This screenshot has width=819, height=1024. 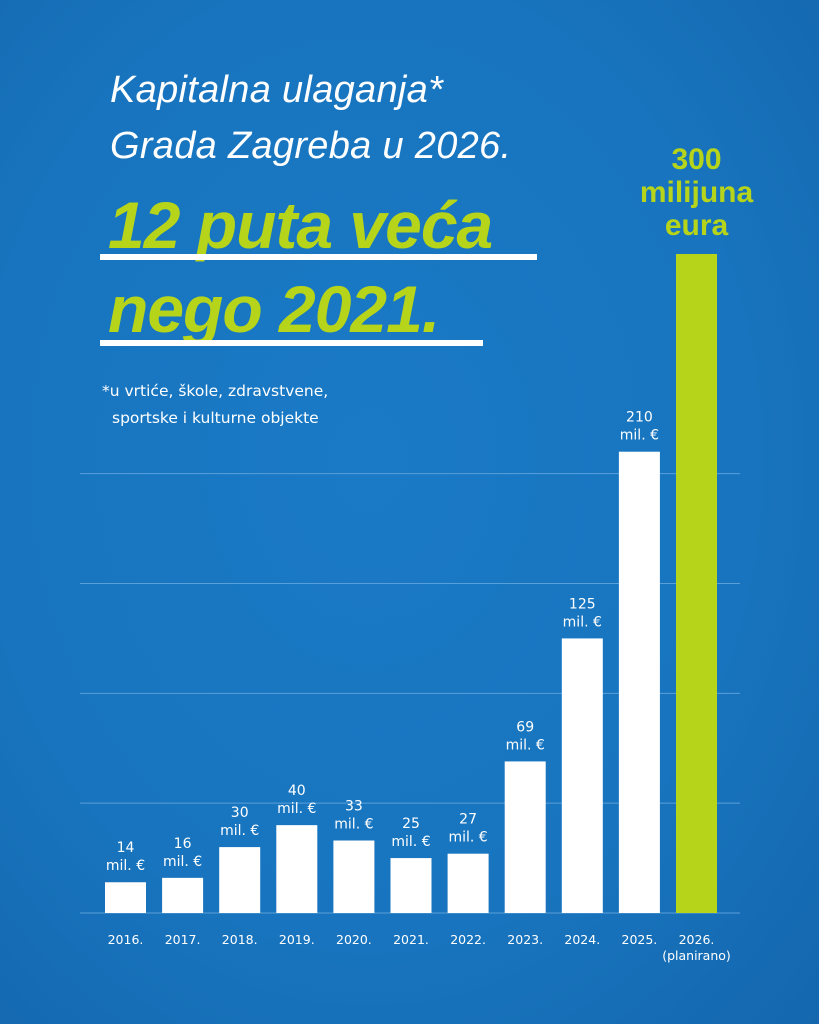 What do you see at coordinates (354, 876) in the screenshot?
I see `bar-2020` at bounding box center [354, 876].